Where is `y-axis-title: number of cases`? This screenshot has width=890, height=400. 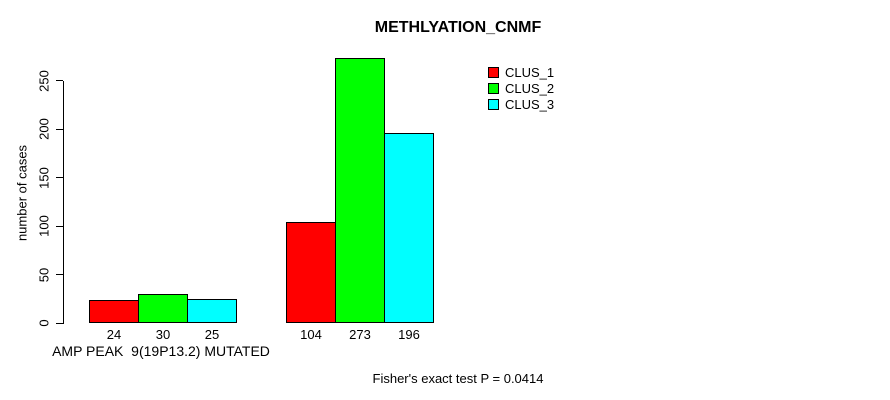
y-axis-title: number of cases is located at coordinates (22, 193).